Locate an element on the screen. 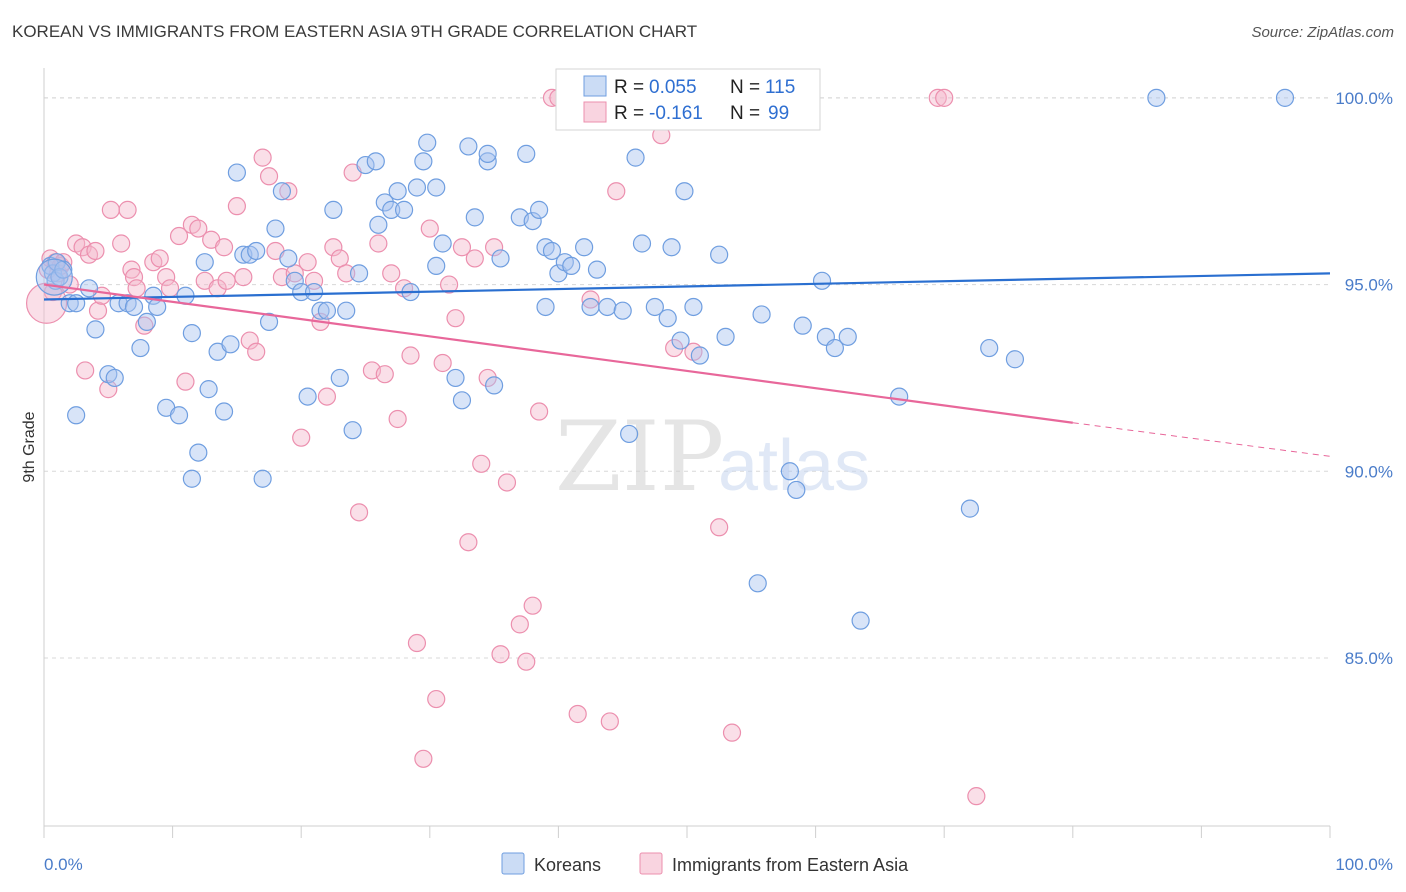  legend-r-value-immigrants: -0.161 is located at coordinates (676, 113).